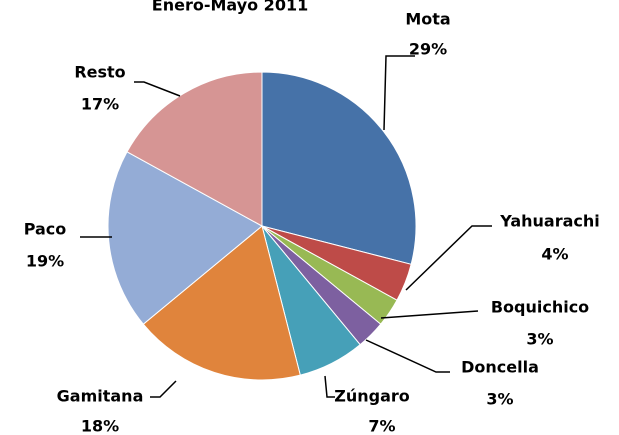  Describe the element at coordinates (99, 72) in the screenshot. I see `slice-label: Resto` at that location.